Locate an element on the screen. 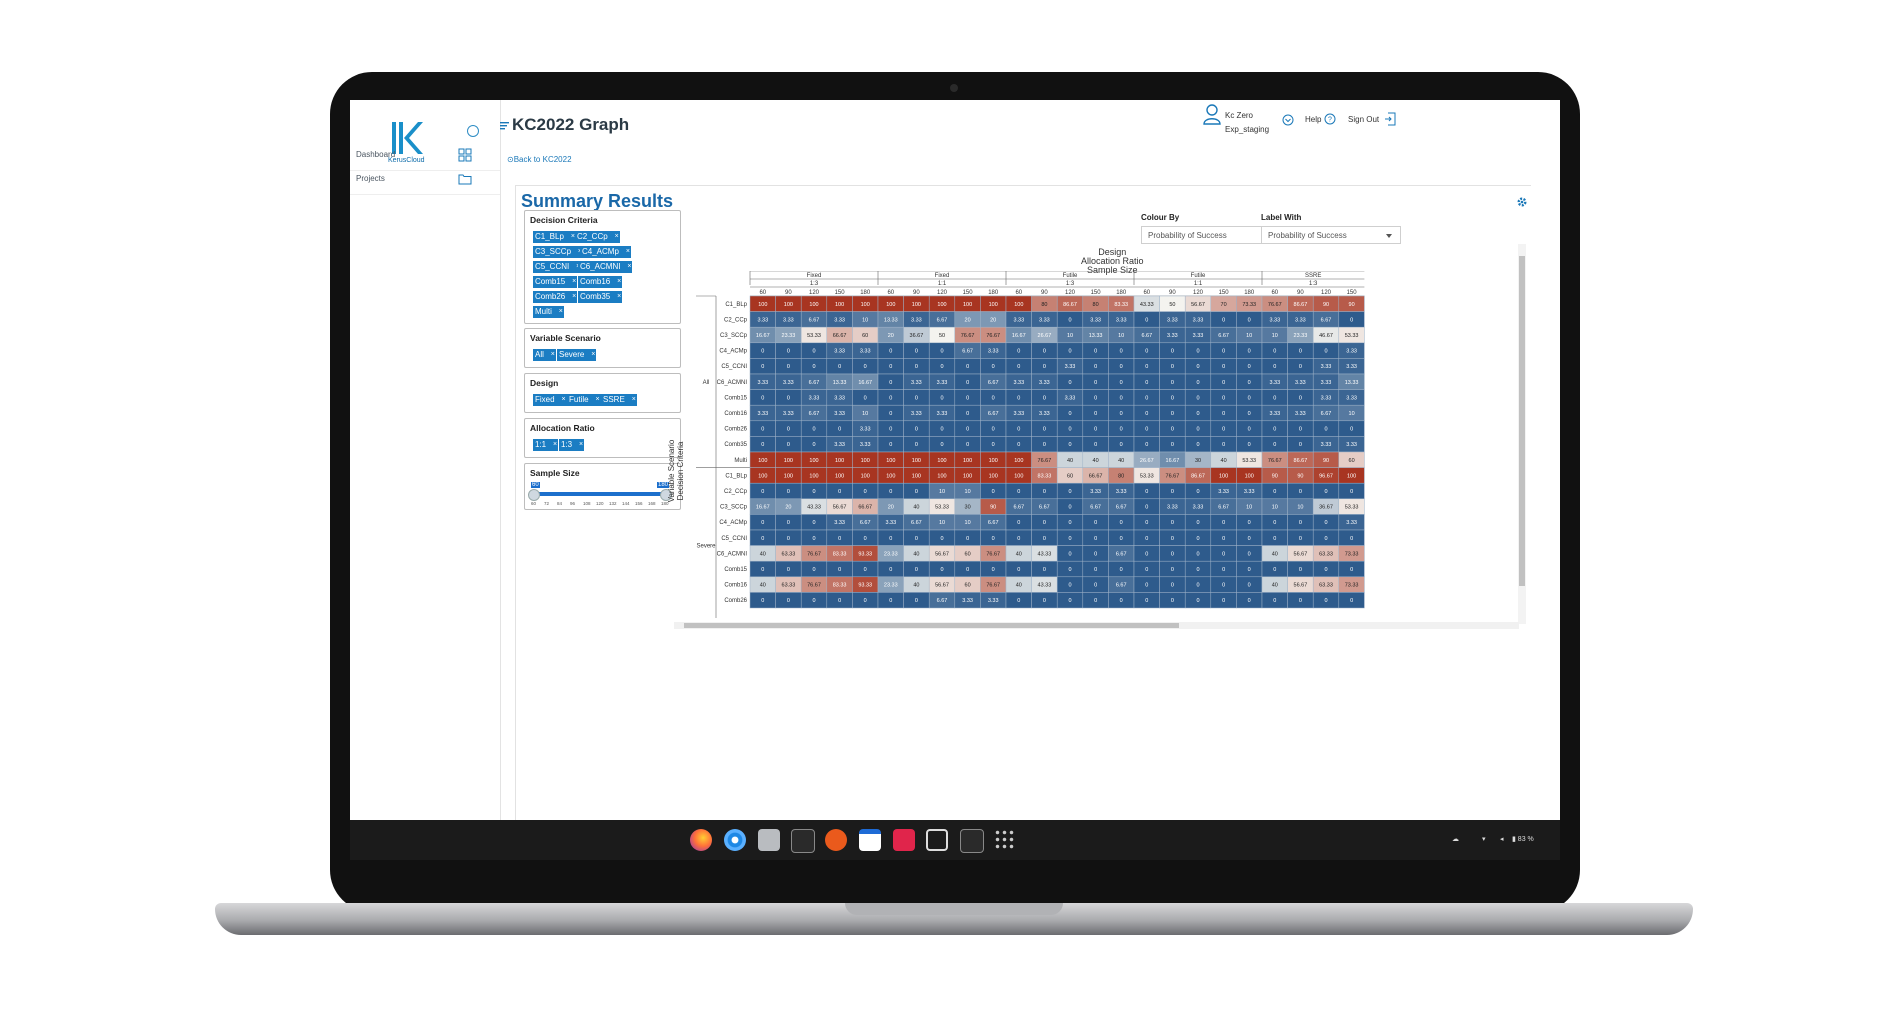  taskbar: ☁ ▾ ◂ ▮ 83 % is located at coordinates (955, 840).